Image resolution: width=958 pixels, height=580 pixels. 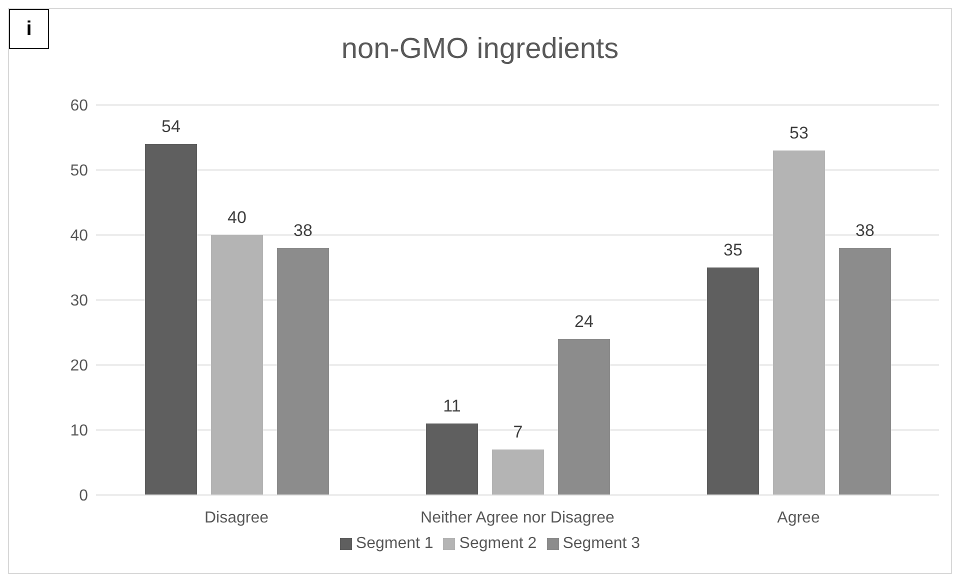 What do you see at coordinates (236, 517) in the screenshot?
I see `x-tick-label: Disagree` at bounding box center [236, 517].